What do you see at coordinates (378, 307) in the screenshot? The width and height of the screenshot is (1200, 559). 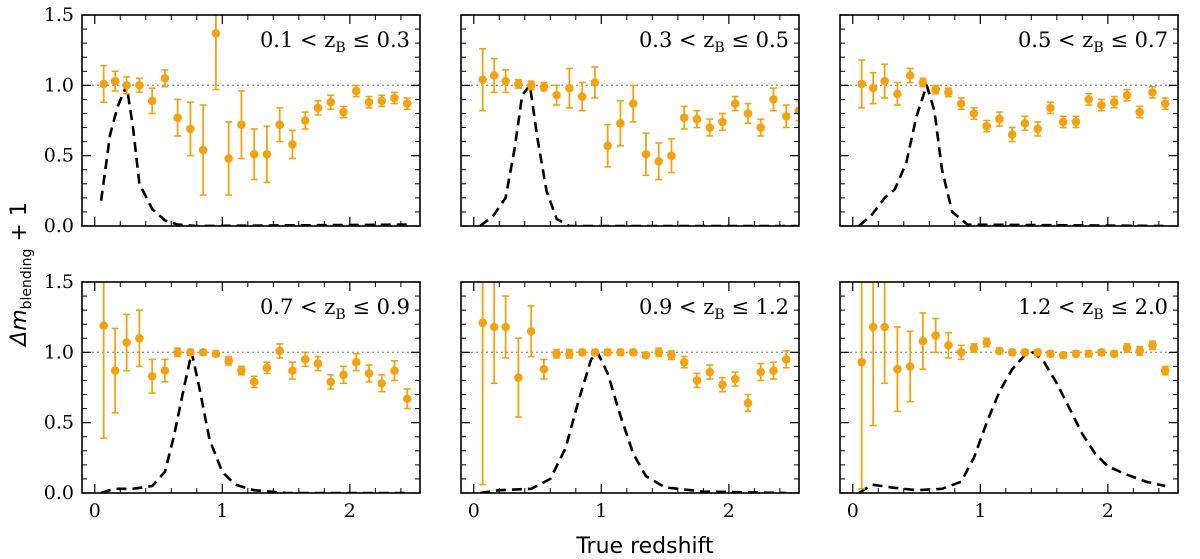 I see `panel-label-tail: ≤ 0.9` at bounding box center [378, 307].